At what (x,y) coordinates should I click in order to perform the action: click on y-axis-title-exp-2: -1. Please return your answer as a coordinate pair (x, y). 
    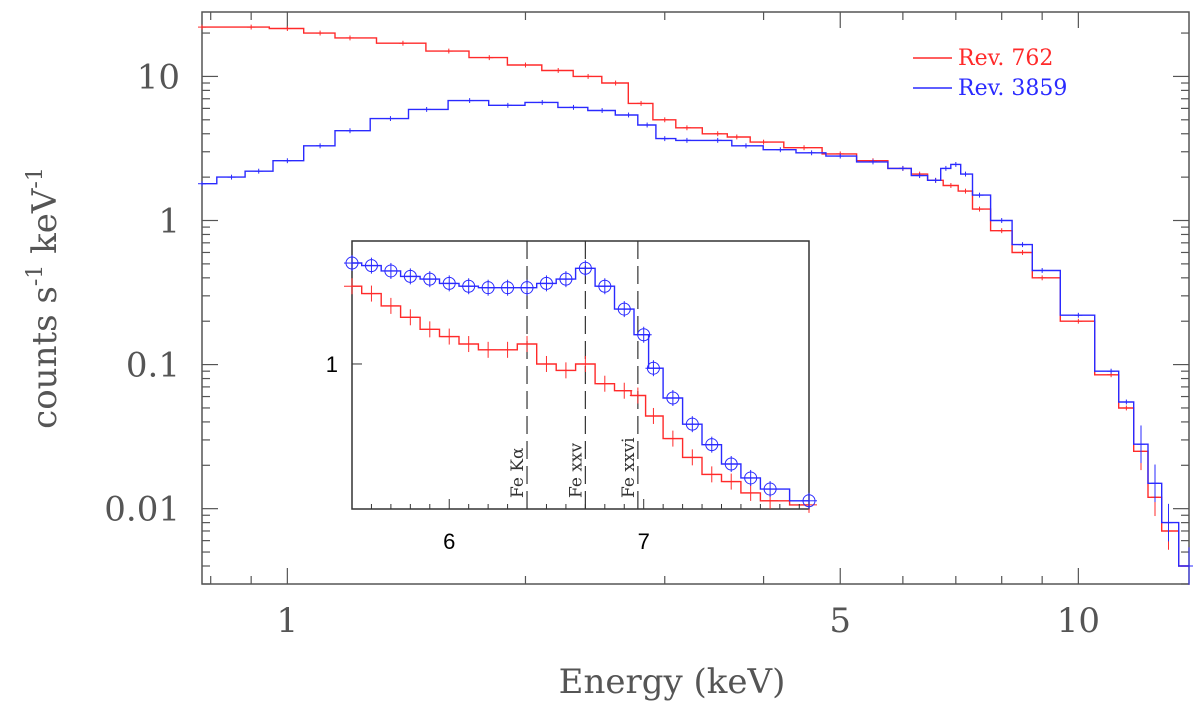
    Looking at the image, I should click on (35, 177).